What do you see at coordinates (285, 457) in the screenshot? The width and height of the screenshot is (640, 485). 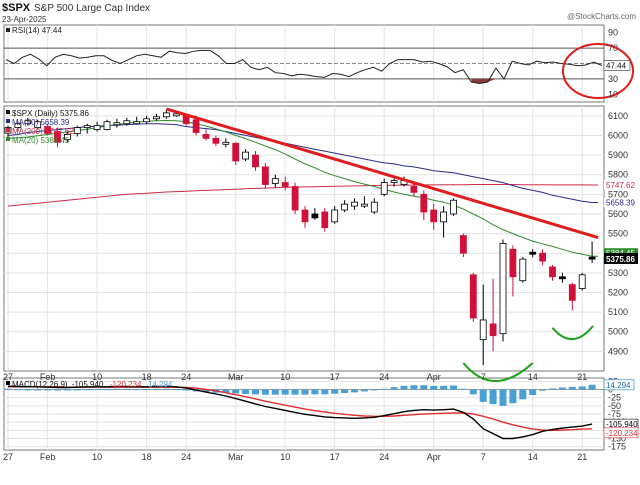 I see `macd-x-tick: 10` at bounding box center [285, 457].